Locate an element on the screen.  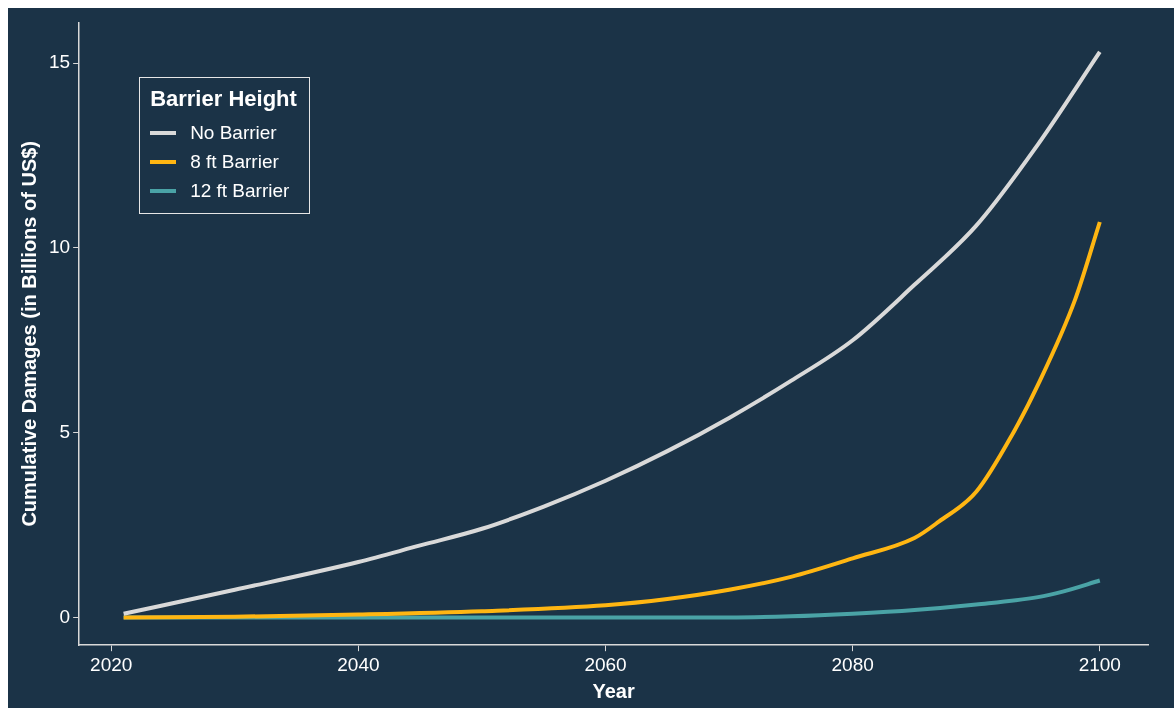
y-tick-label: 10 is located at coordinates (59, 247).